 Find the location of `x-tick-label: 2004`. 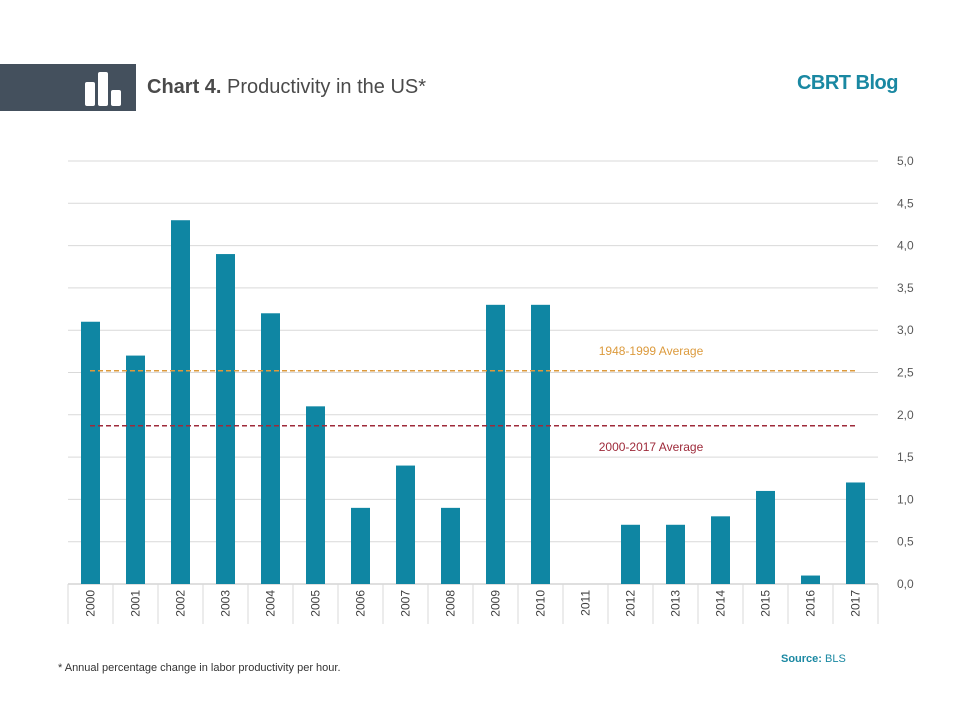

x-tick-label: 2004 is located at coordinates (271, 603).